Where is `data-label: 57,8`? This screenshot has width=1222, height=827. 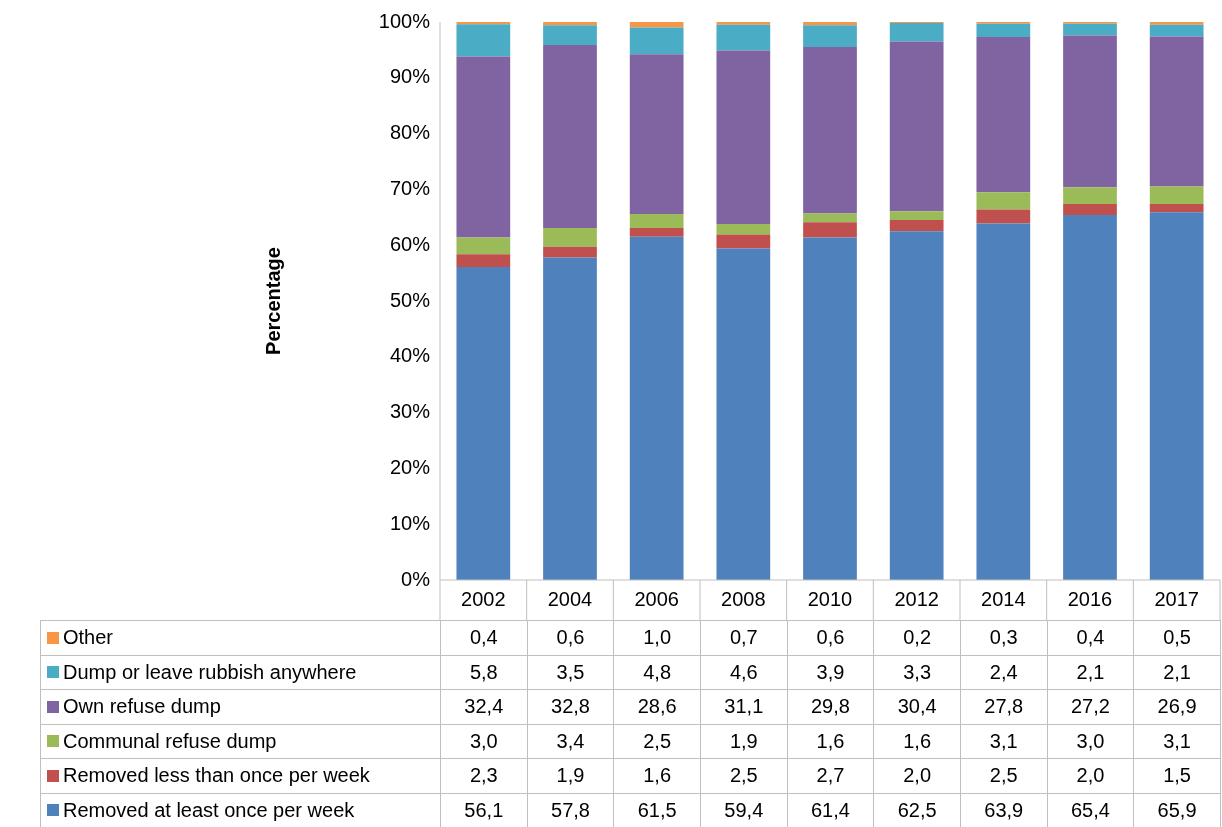
data-label: 57,8 is located at coordinates (571, 810).